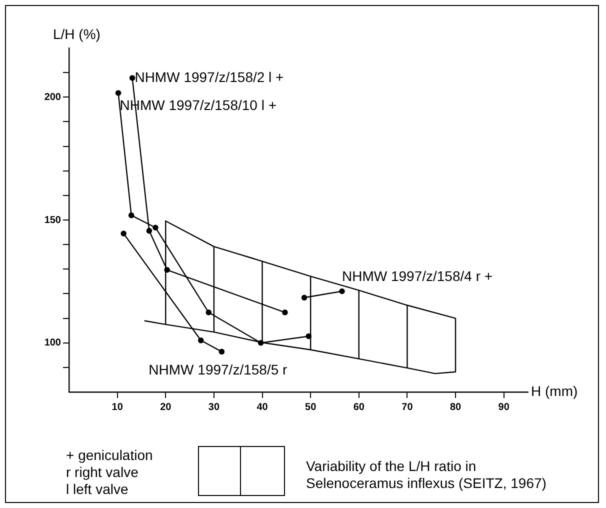 The height and width of the screenshot is (508, 606). What do you see at coordinates (53, 343) in the screenshot?
I see `y-tick-label: 100` at bounding box center [53, 343].